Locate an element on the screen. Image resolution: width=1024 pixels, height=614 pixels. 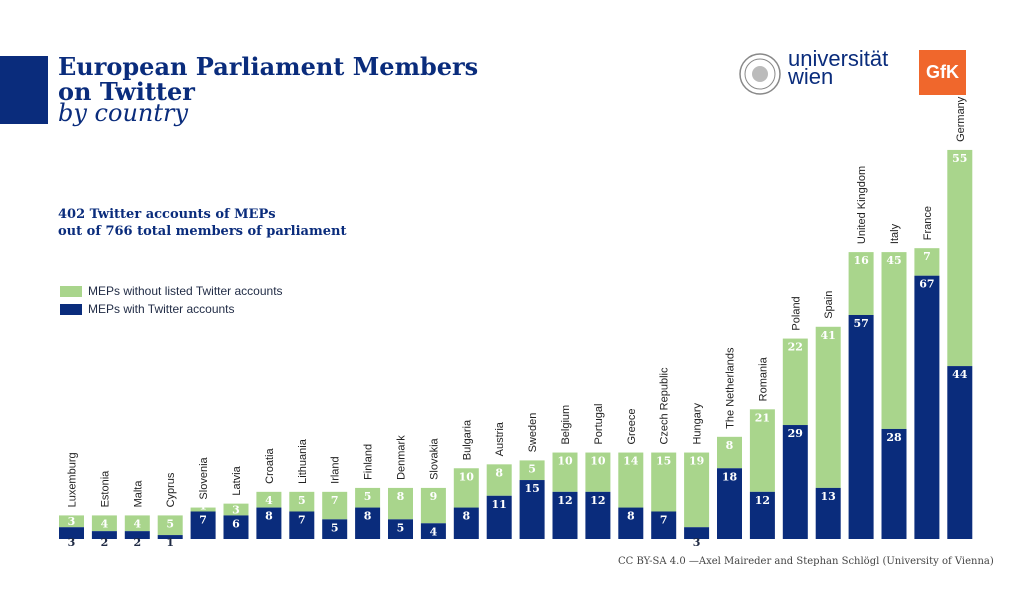
bar-without-twitter-slovakia is located at coordinates (433, 505).